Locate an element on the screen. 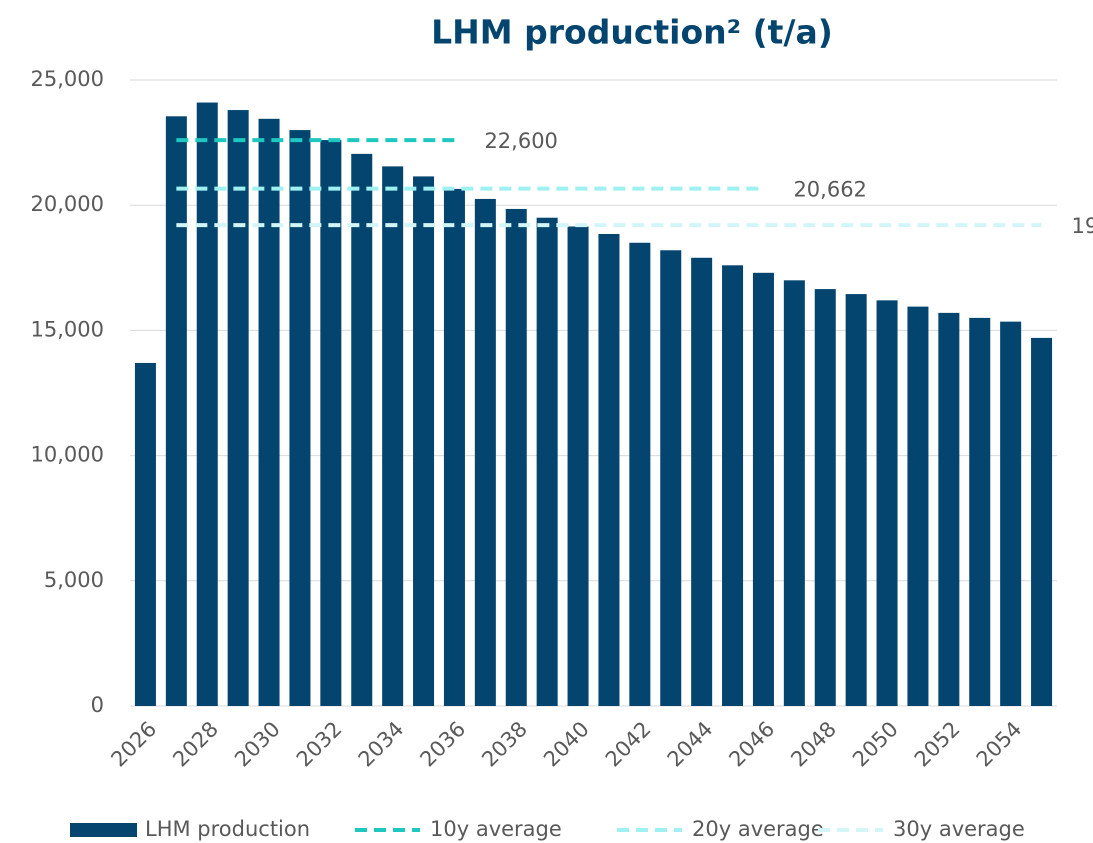 This screenshot has width=1093, height=843. data-label: 19,202 is located at coordinates (1082, 226).